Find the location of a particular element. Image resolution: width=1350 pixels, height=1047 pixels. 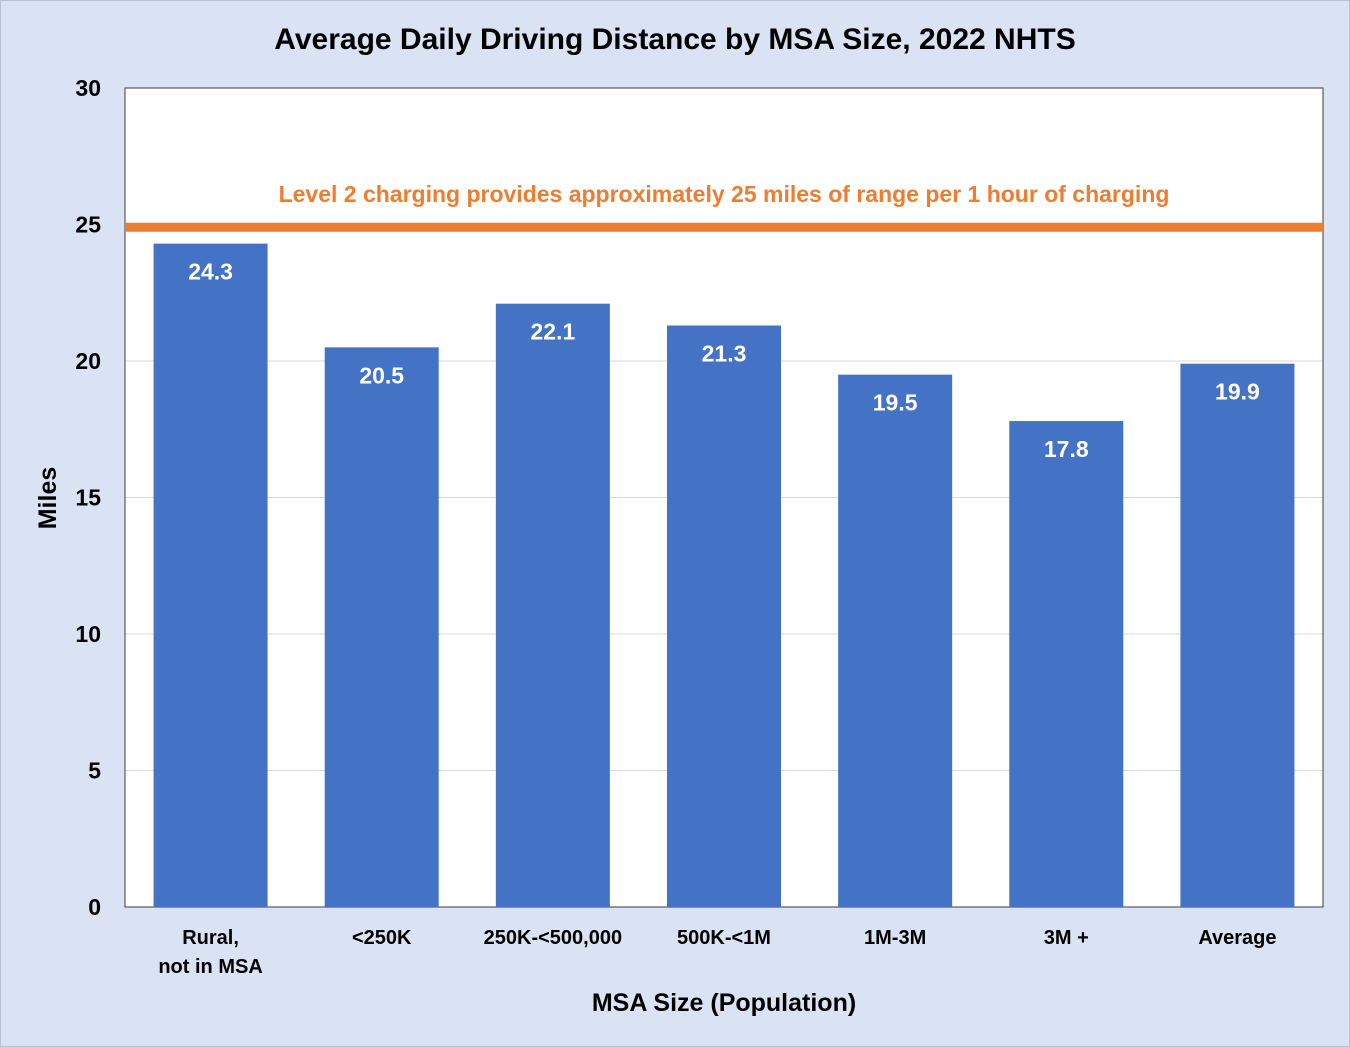

x-tick-label-0-line-0: Rural, is located at coordinates (210, 938).